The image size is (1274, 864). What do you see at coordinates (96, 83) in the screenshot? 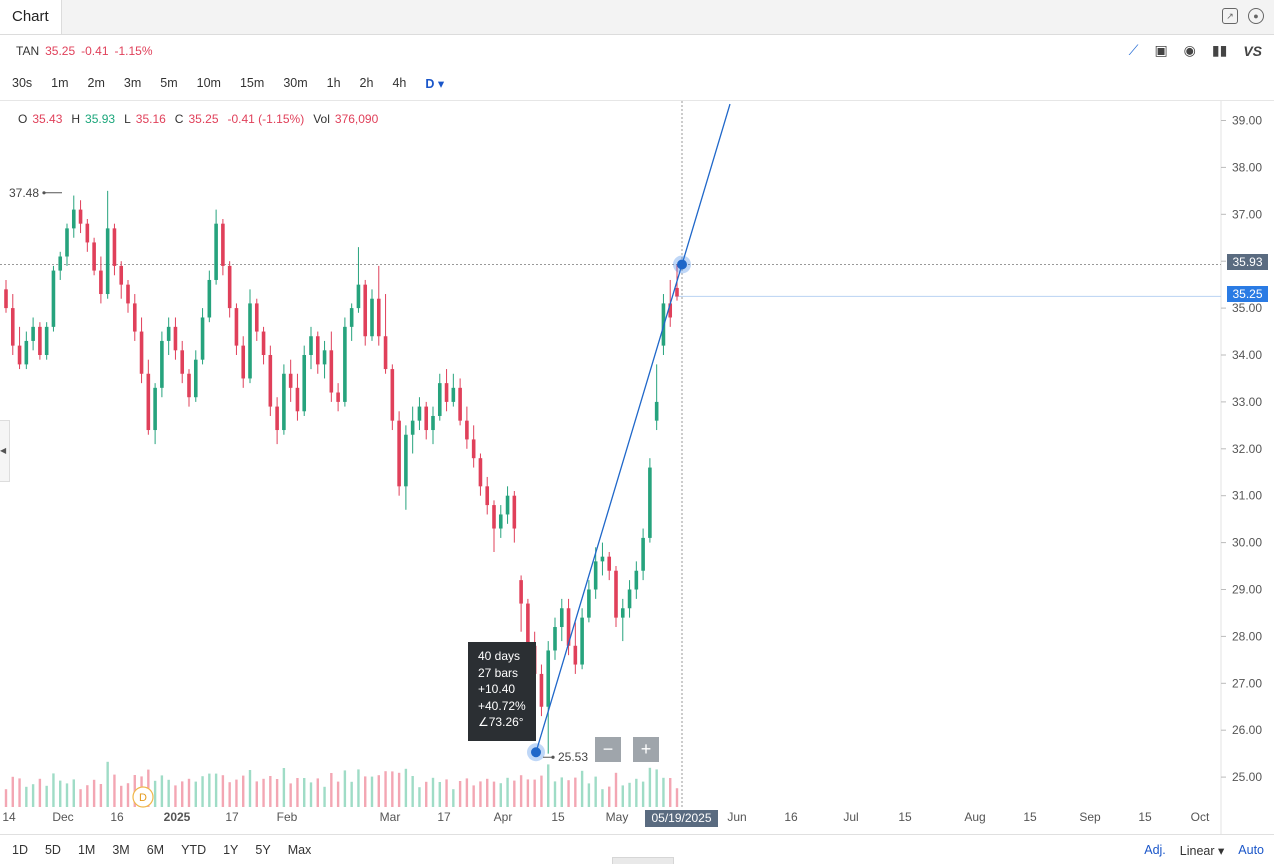
I see `interval-2m: 2m` at bounding box center [96, 83].